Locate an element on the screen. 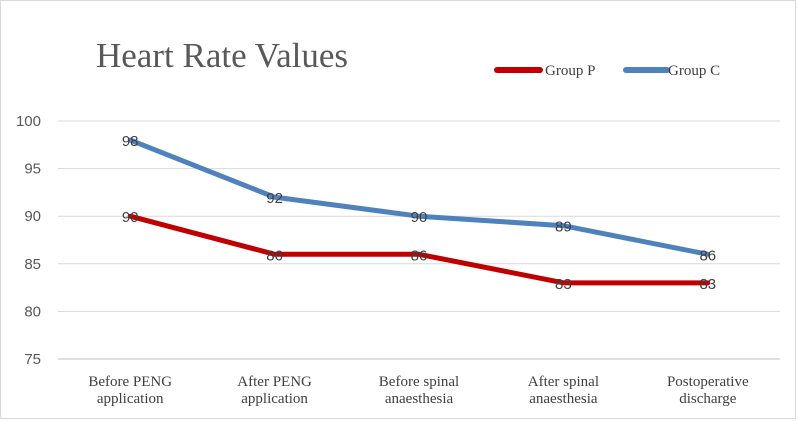 The image size is (798, 421). y-tick-label: 80 is located at coordinates (32, 311).